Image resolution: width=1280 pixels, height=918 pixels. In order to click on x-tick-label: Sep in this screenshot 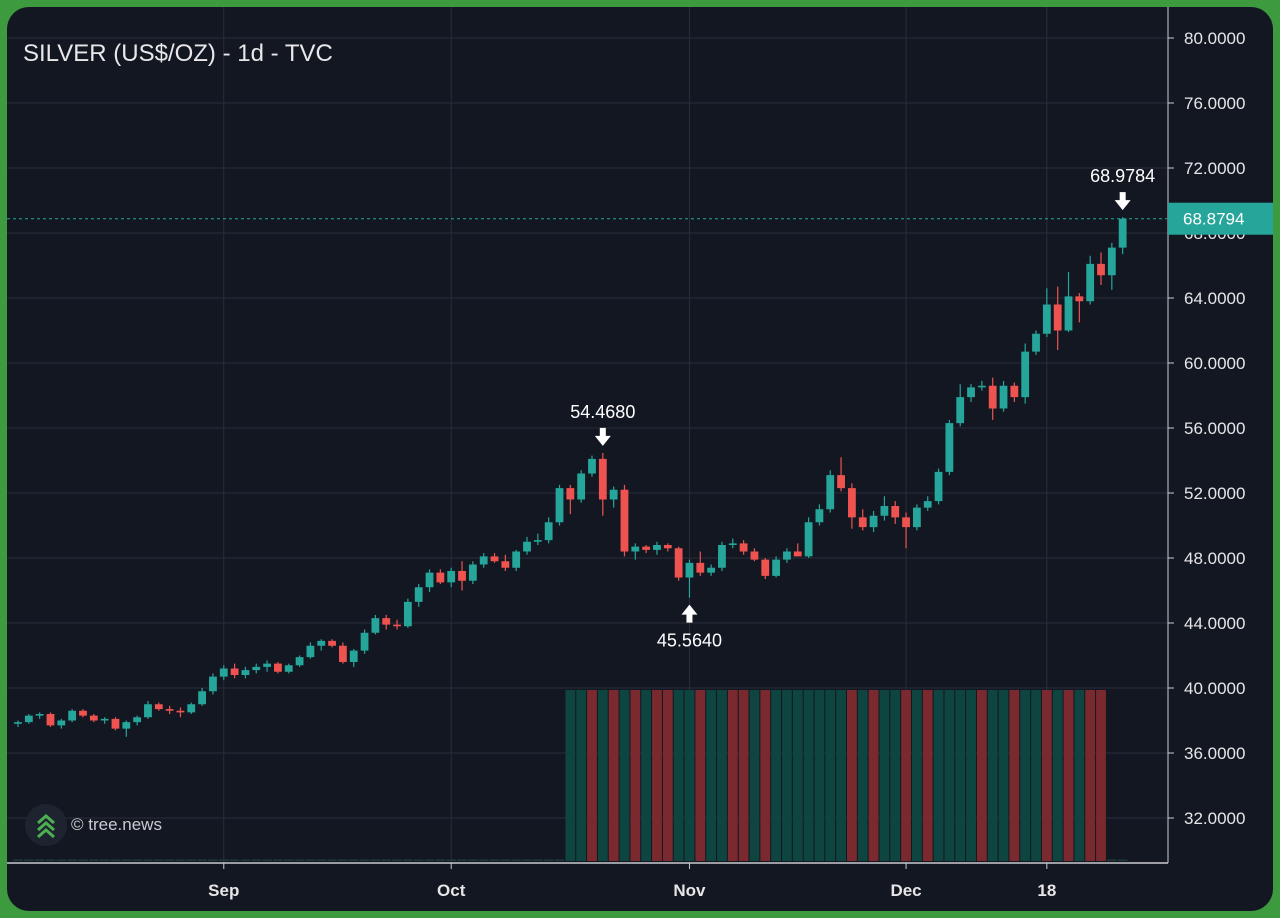, I will do `click(223, 890)`.